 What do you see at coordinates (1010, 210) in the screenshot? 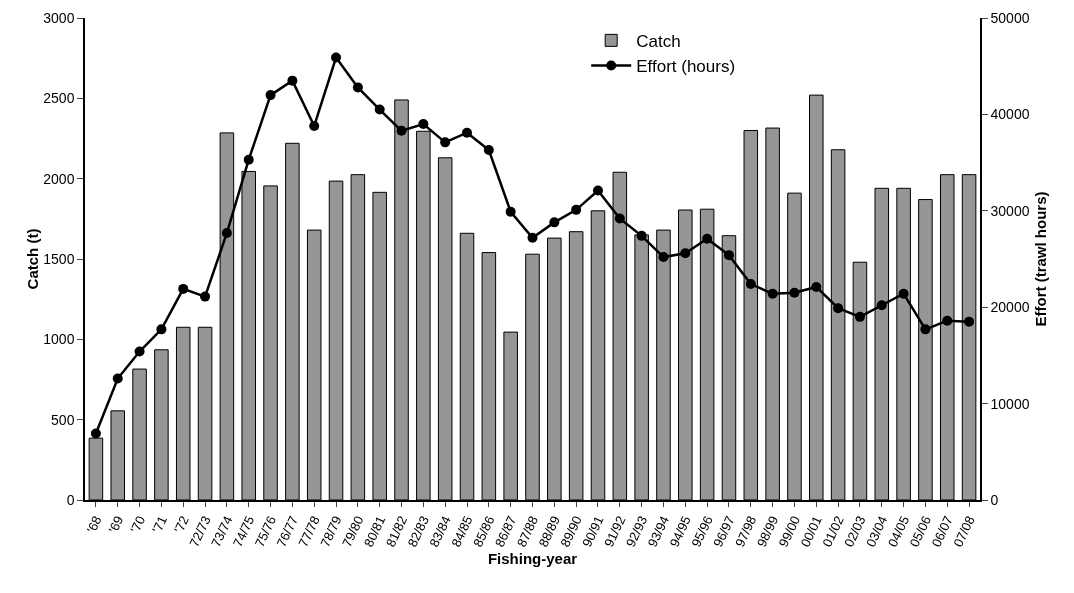
I see `y2-tick-label: 30000` at bounding box center [1010, 210].